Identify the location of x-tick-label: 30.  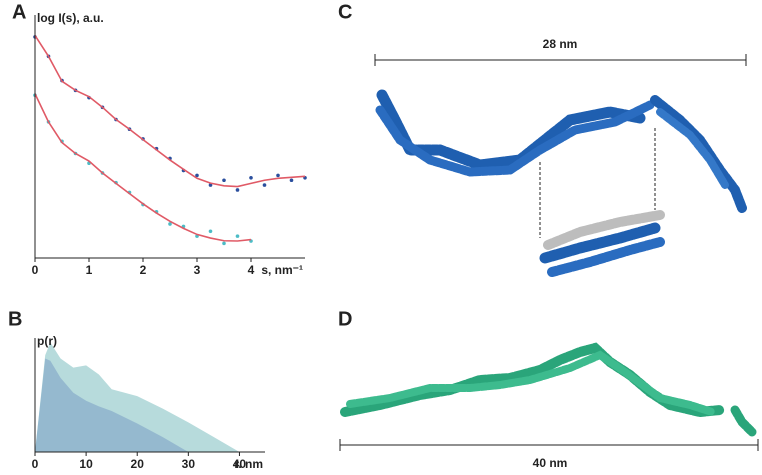
(189, 464).